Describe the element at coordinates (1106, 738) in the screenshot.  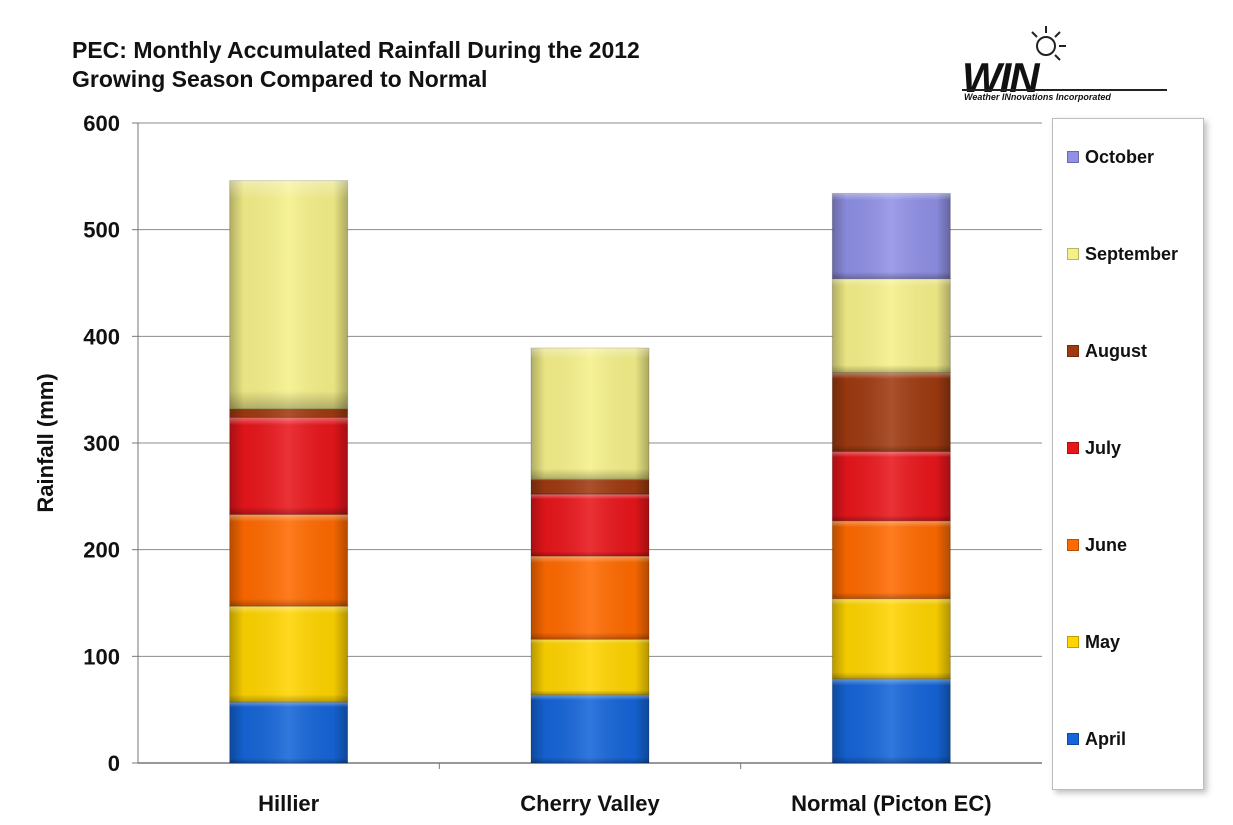
I see `legend-label: April` at that location.